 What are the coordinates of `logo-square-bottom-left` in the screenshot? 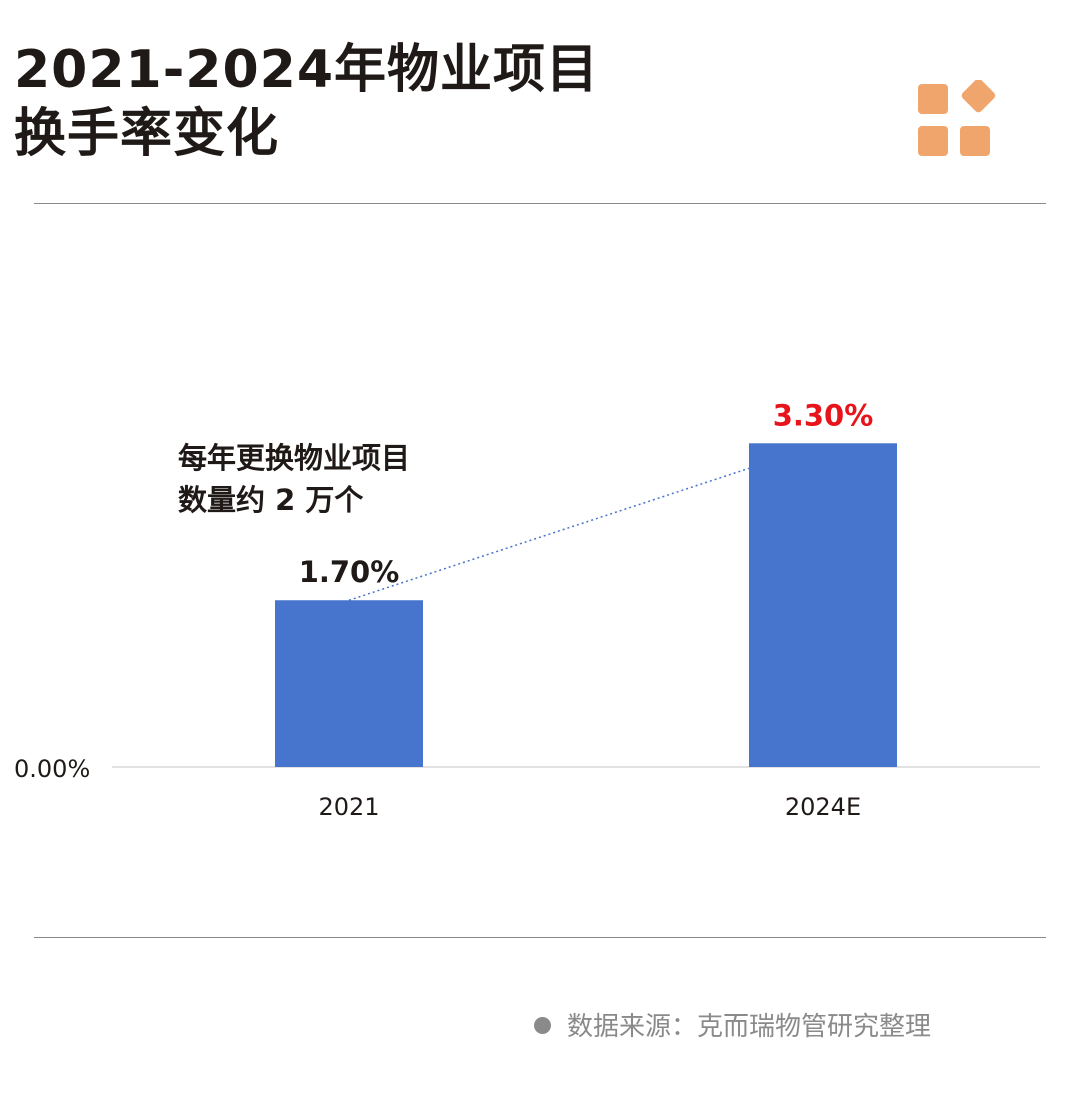 It's located at (933, 141).